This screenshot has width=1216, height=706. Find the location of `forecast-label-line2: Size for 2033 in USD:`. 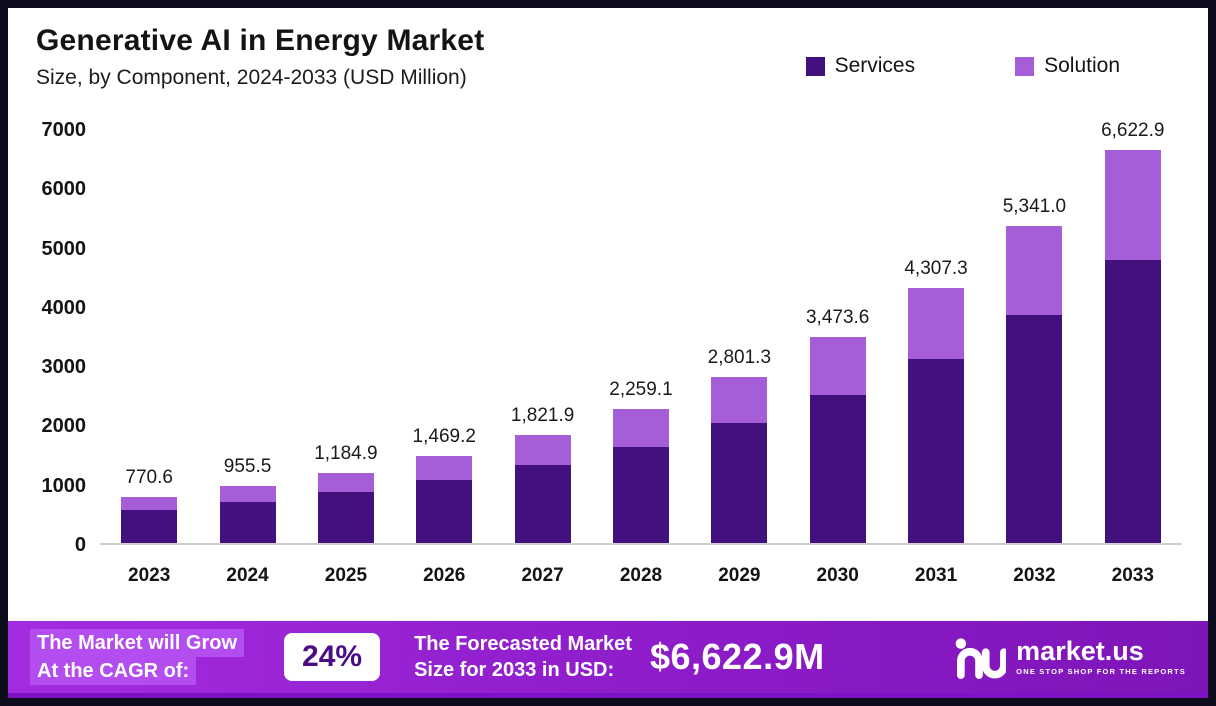

forecast-label-line2: Size for 2033 in USD: is located at coordinates (514, 670).